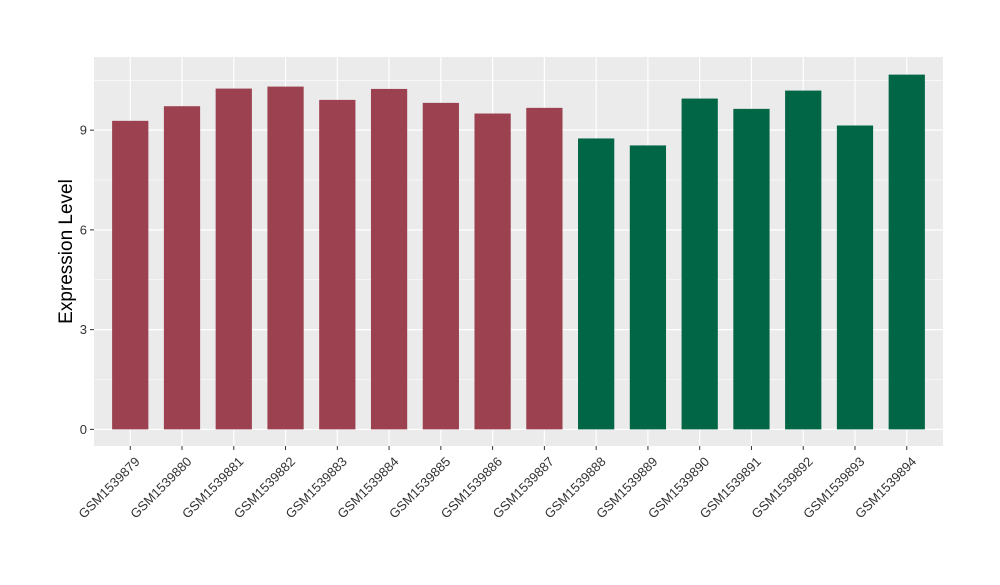 The height and width of the screenshot is (585, 1000). What do you see at coordinates (699, 264) in the screenshot?
I see `bar-GSM1539890` at bounding box center [699, 264].